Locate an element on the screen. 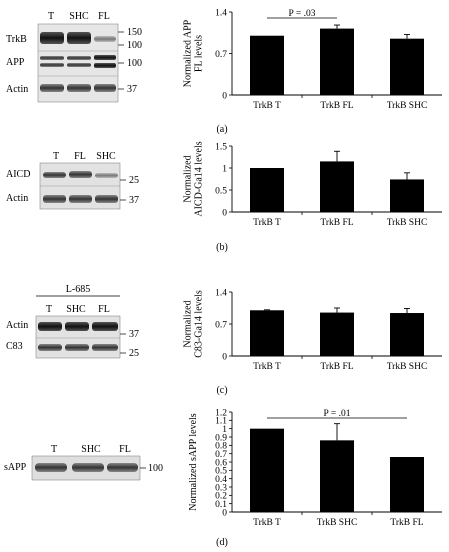  significance-label: P = .01 is located at coordinates (337, 414).